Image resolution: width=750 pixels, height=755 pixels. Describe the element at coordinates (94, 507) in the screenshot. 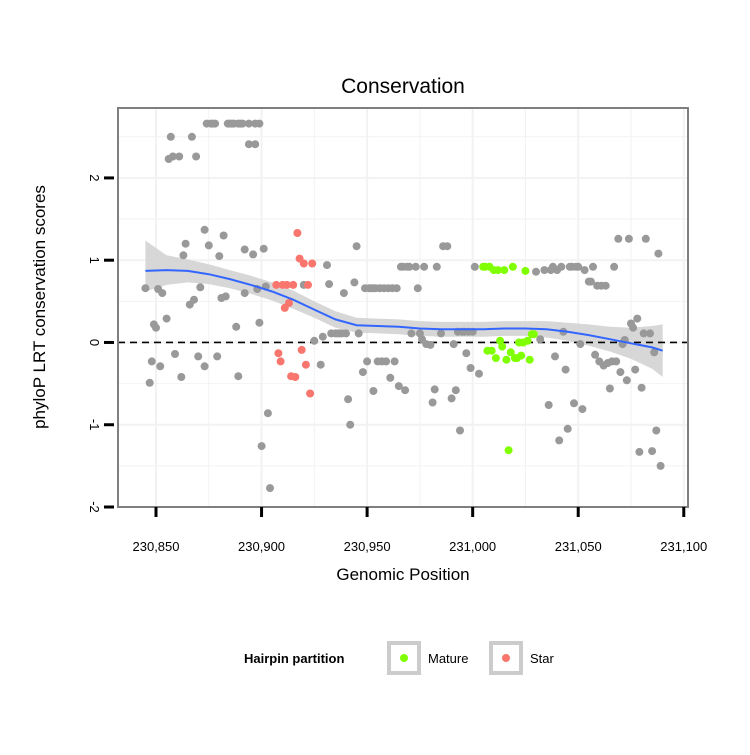

I see `y-tick-label: -2` at that location.